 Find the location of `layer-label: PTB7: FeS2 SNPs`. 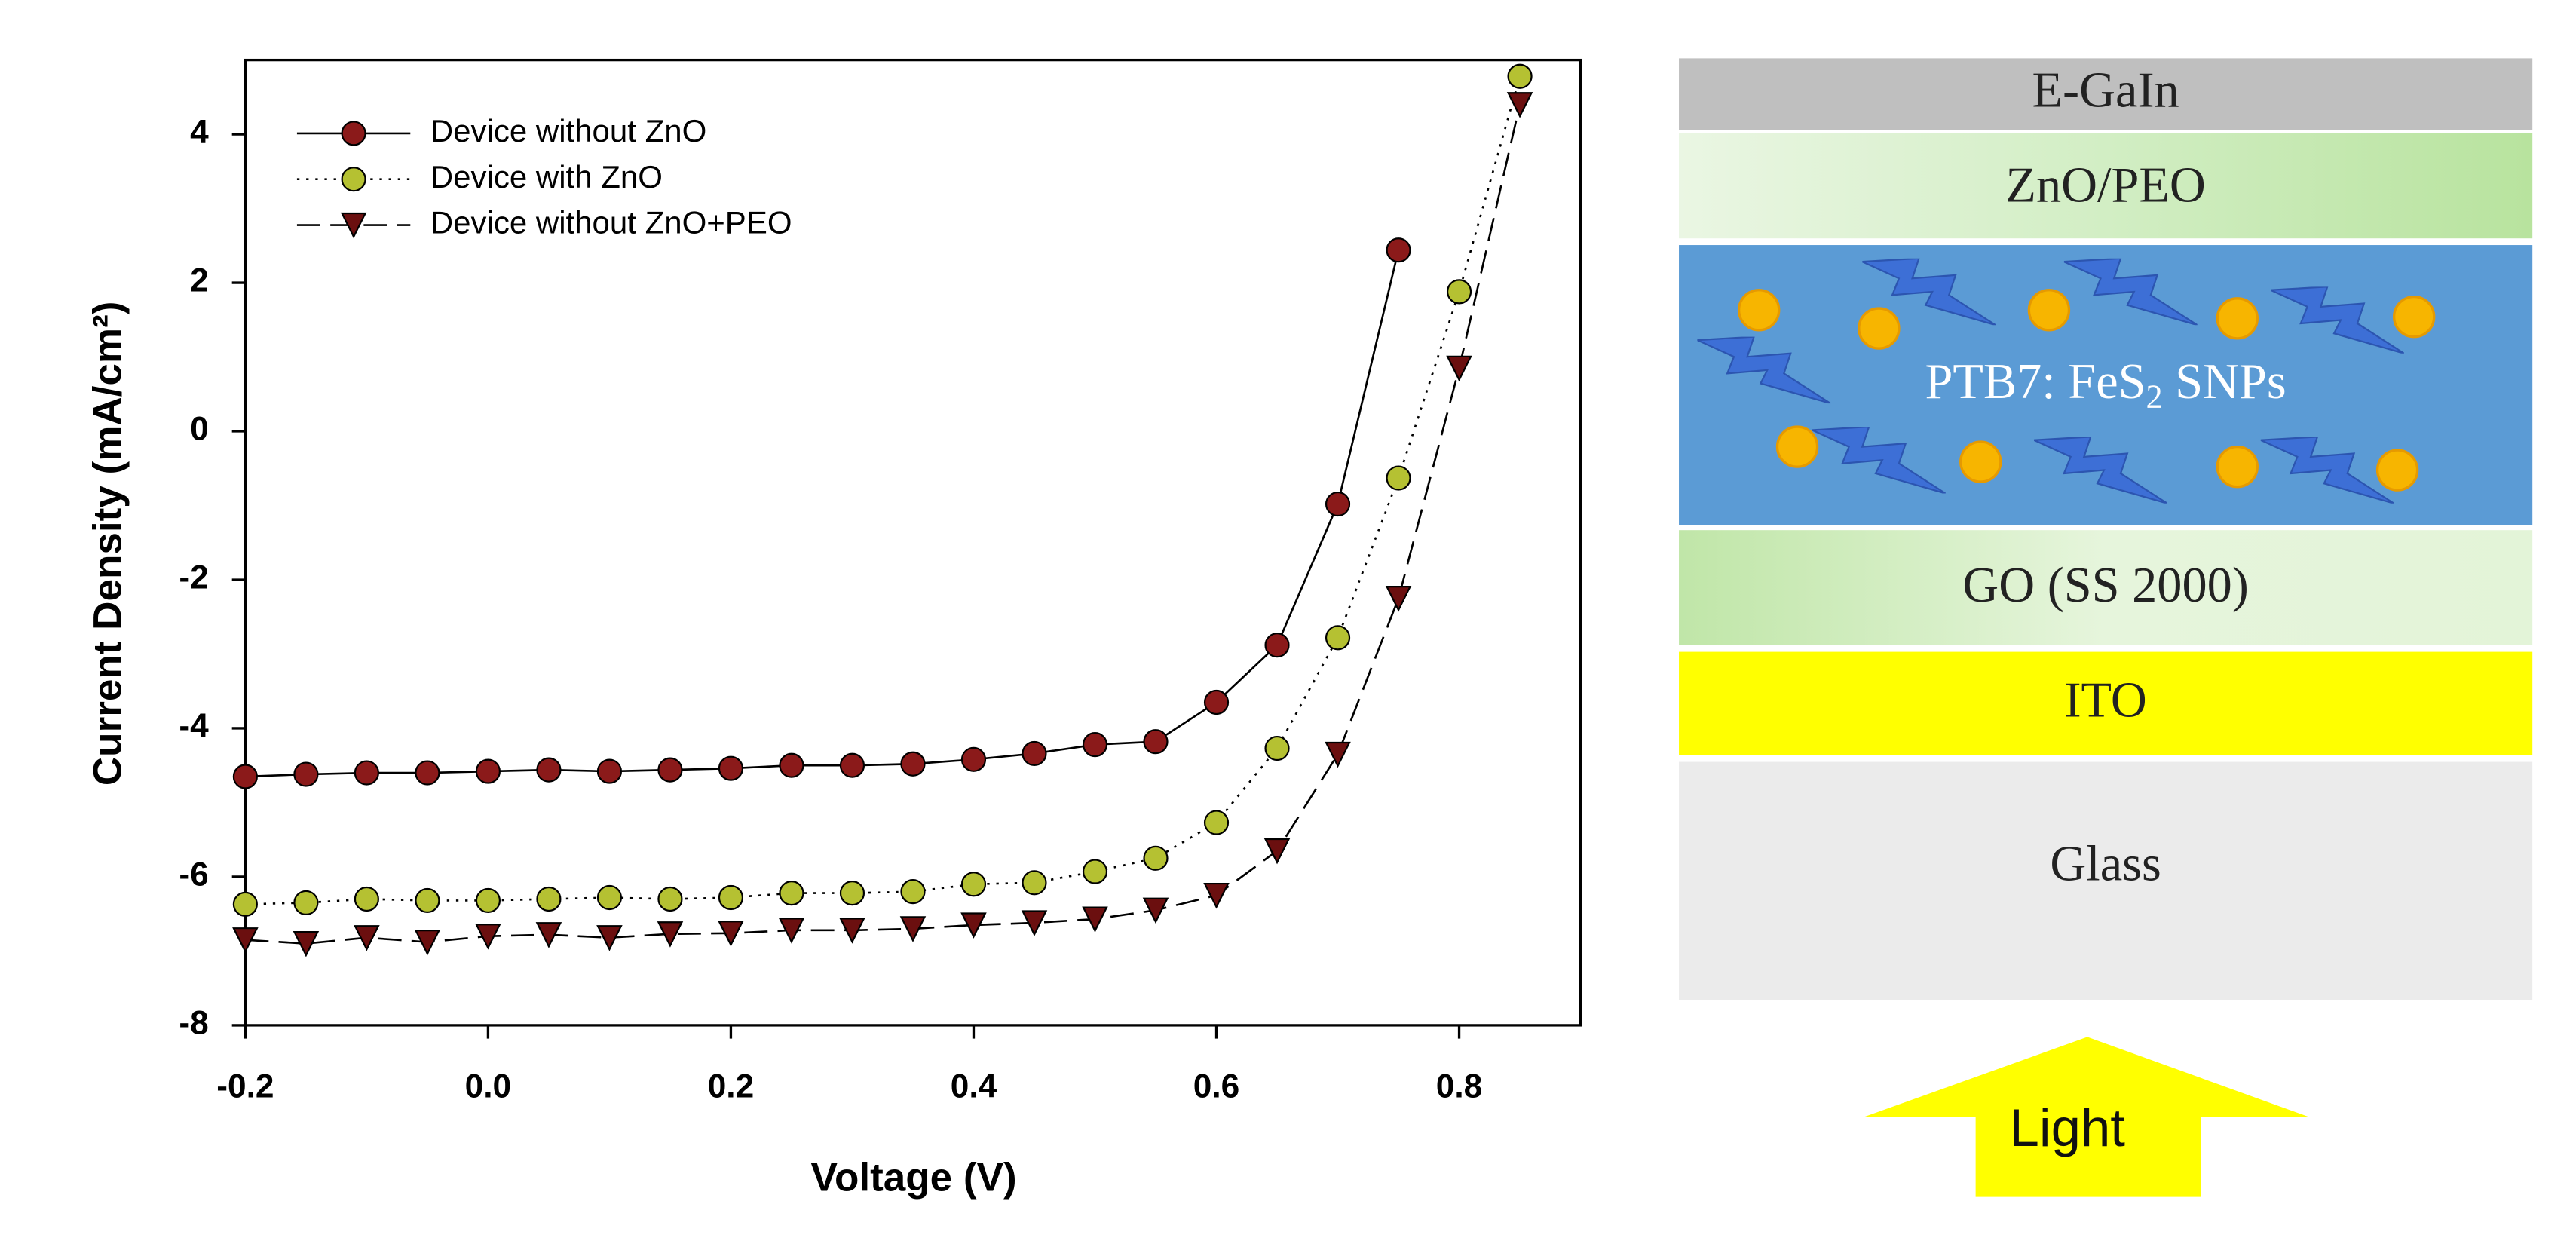

layer-label: PTB7: FeS2 SNPs is located at coordinates (2105, 384).